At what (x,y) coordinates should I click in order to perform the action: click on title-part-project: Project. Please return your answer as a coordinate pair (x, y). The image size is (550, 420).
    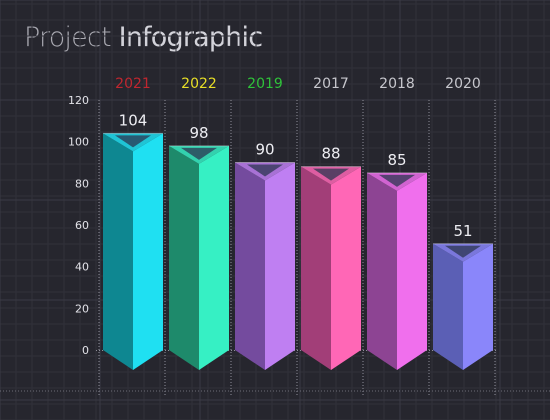
    Looking at the image, I should click on (68, 37).